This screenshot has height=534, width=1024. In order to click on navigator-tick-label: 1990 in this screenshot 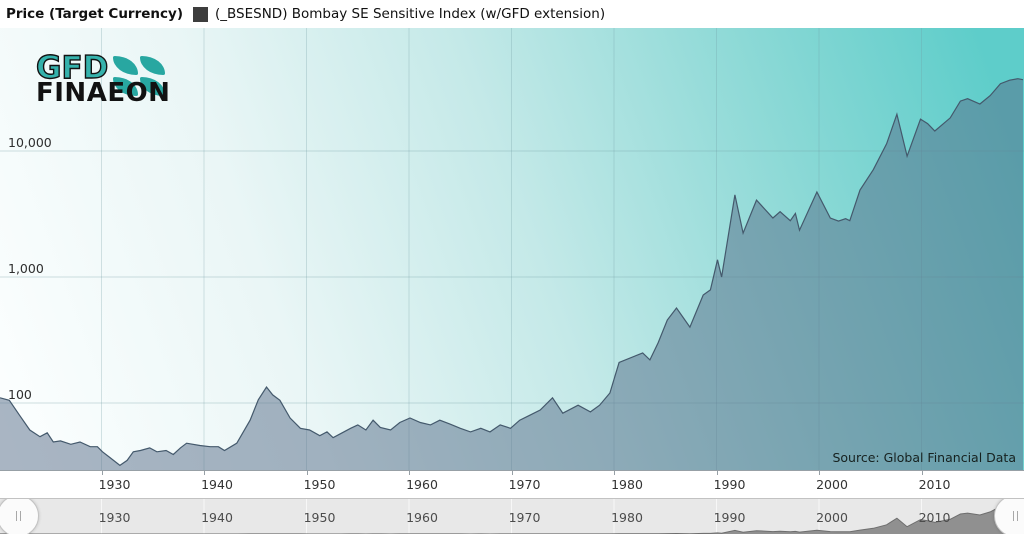, I will do `click(729, 517)`.